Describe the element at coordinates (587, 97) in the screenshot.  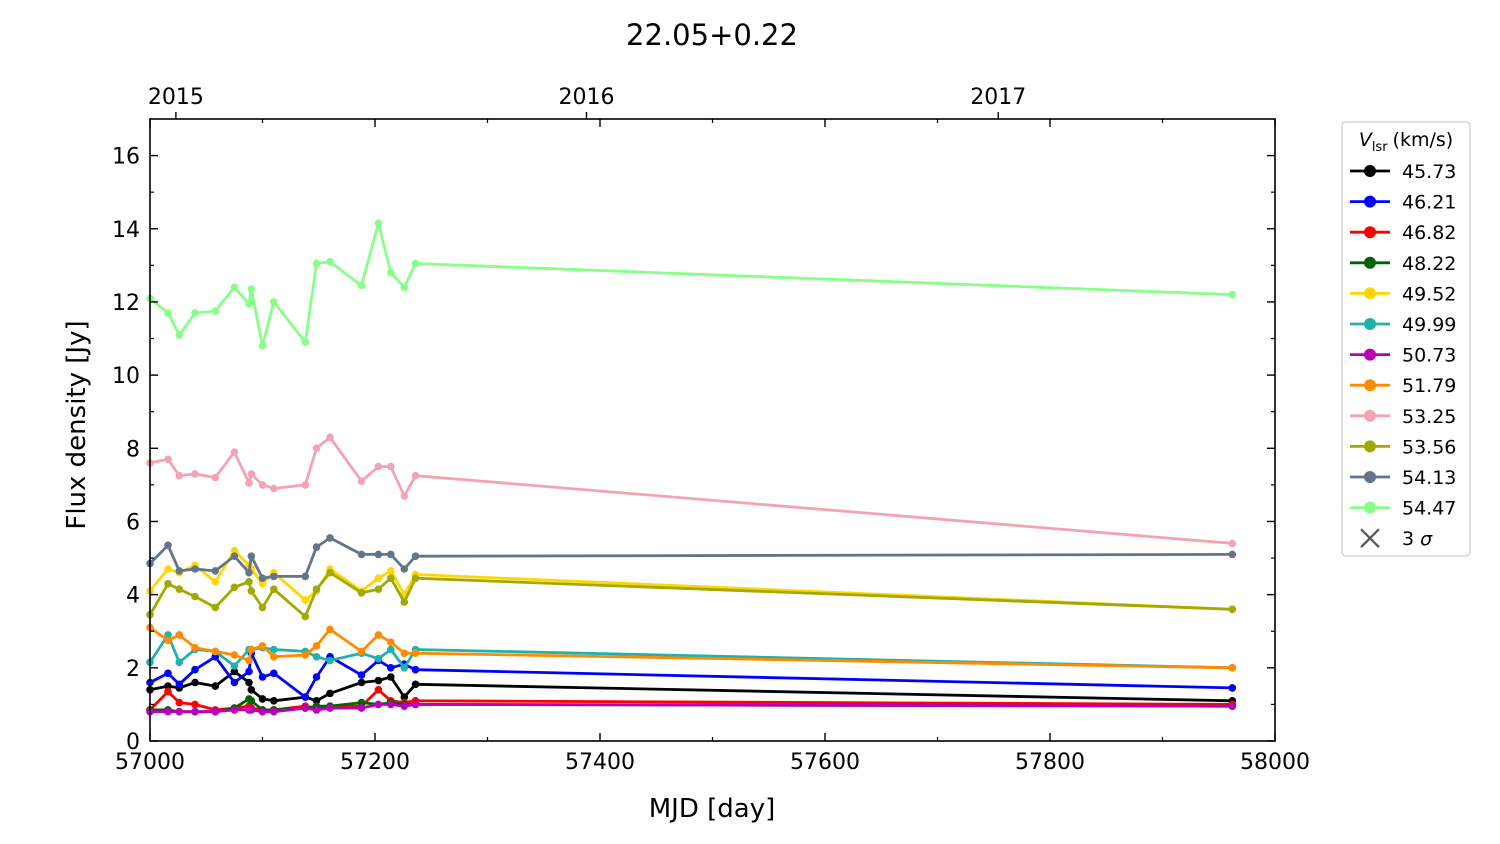
I see `year-tick-label: 2016` at that location.